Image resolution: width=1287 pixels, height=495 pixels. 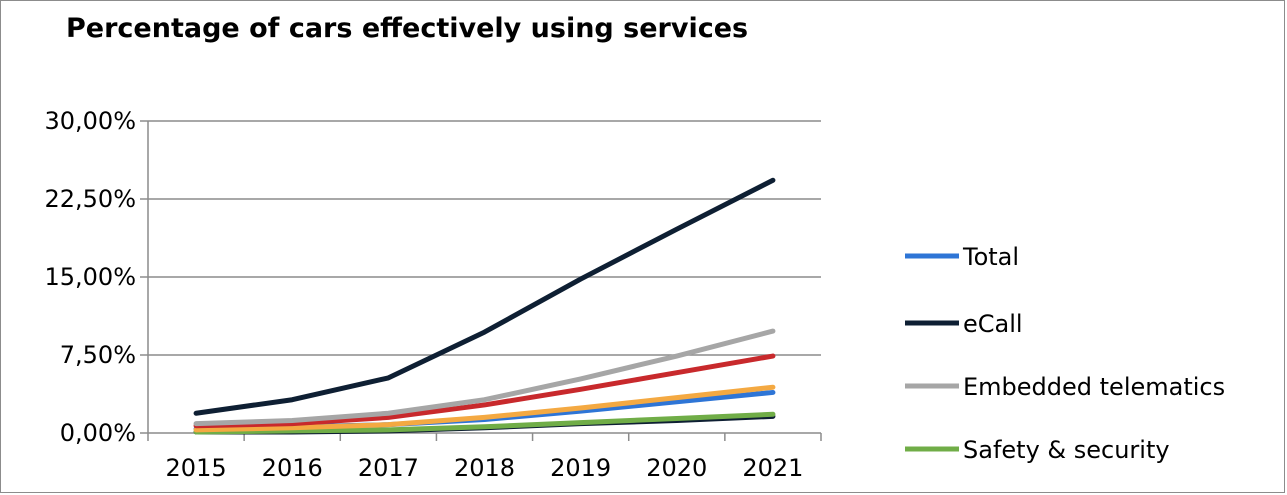 What do you see at coordinates (292, 468) in the screenshot?
I see `x-tick-label: 2016` at bounding box center [292, 468].